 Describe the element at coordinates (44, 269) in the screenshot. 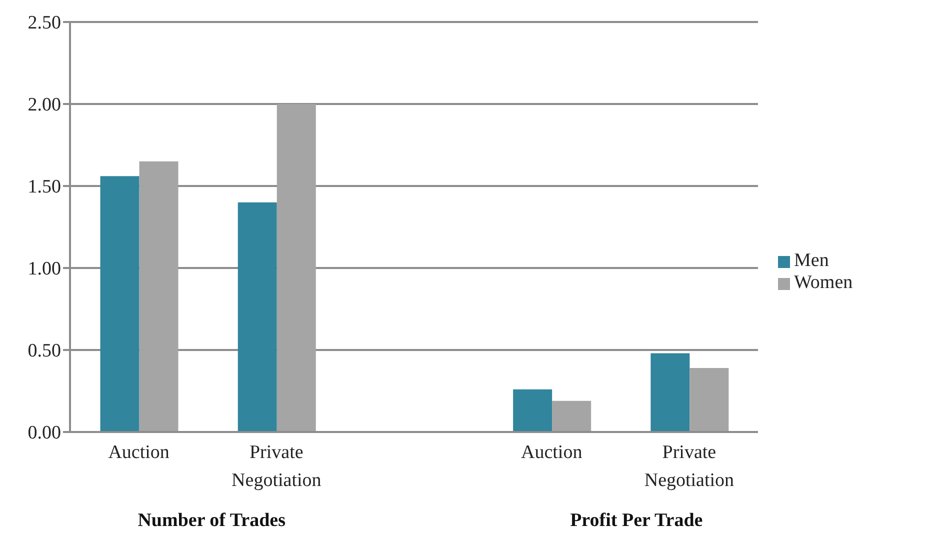

I see `y-tick-label: 1.00` at that location.